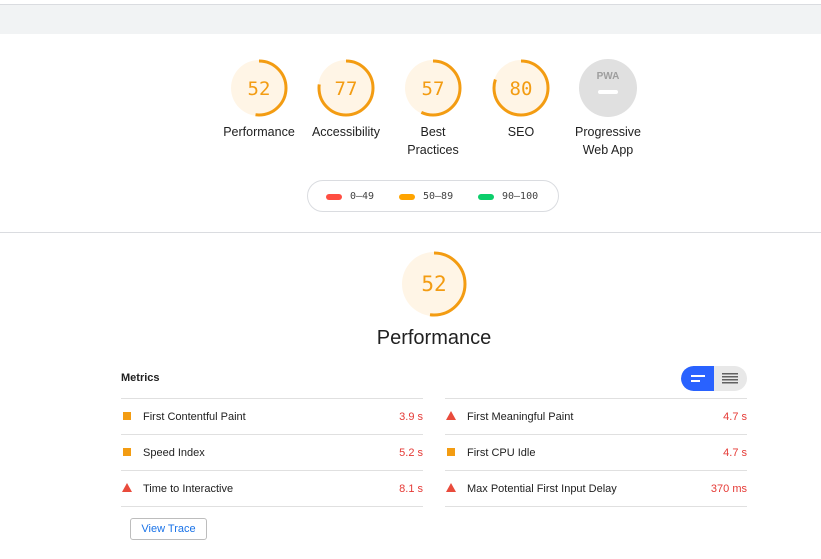  Describe the element at coordinates (272, 416) in the screenshot. I see `metric-row: First Contentful Paint 3.9 s` at that location.